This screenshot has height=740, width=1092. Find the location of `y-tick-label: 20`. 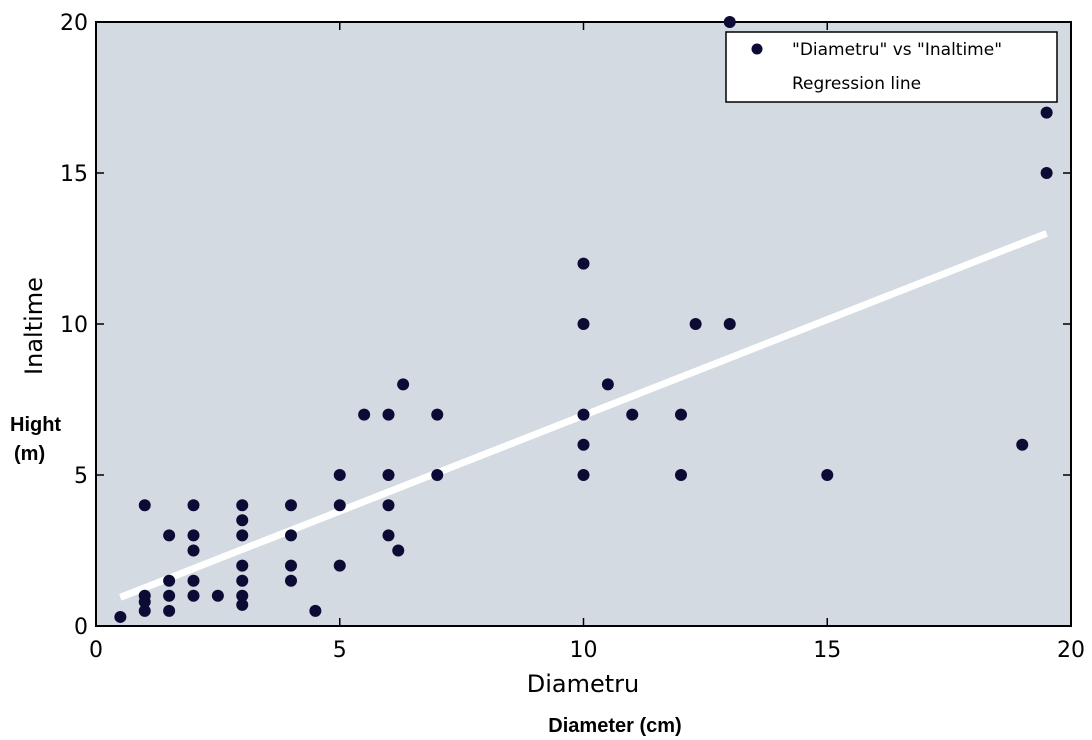

y-tick-label: 20 is located at coordinates (74, 23).